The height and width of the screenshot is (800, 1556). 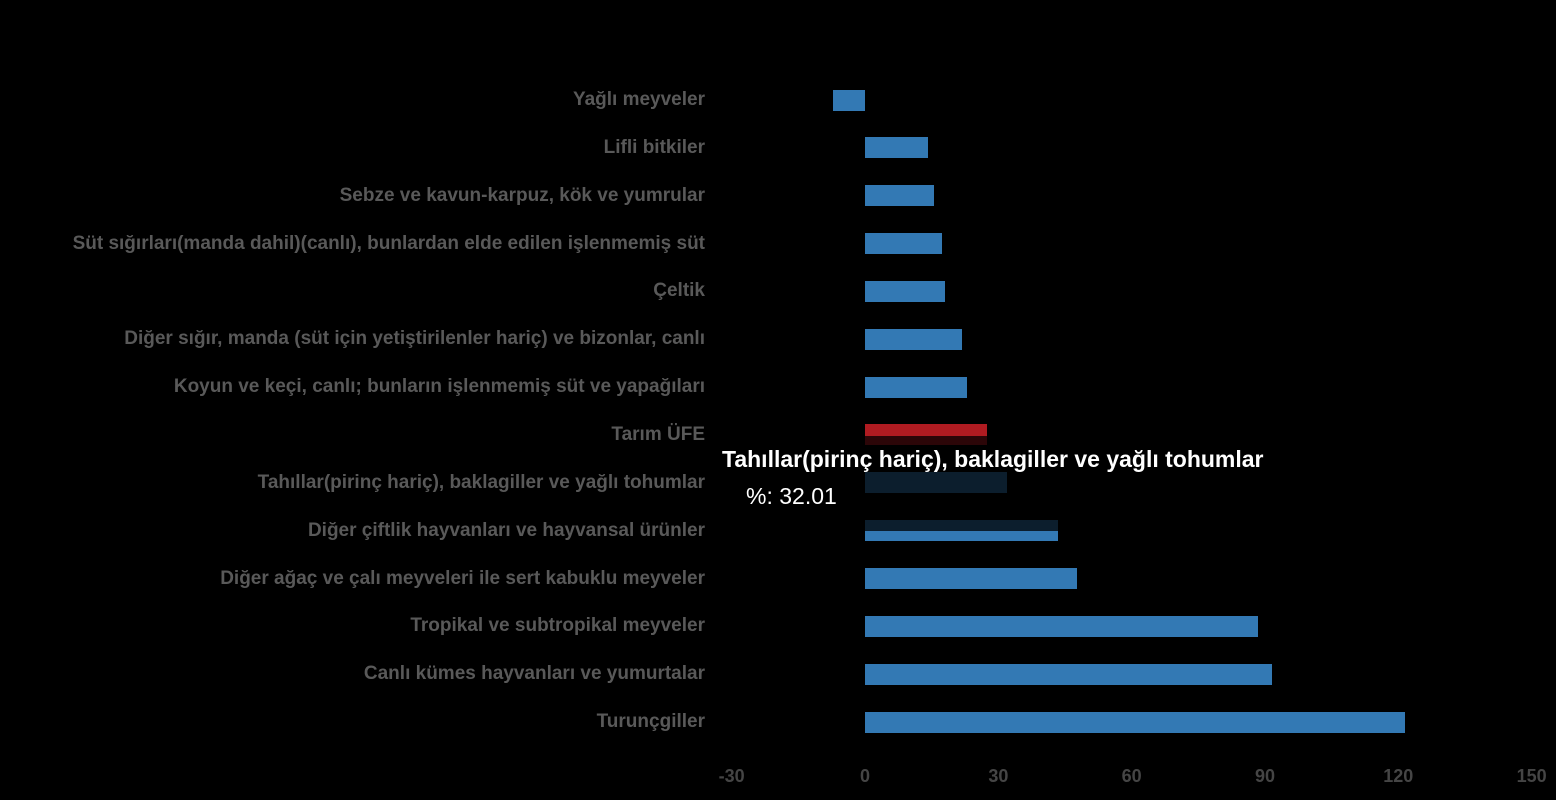 I want to click on category-label: Sebze ve kavun-karpuz, kök ve yumrular, so click(x=522, y=195).